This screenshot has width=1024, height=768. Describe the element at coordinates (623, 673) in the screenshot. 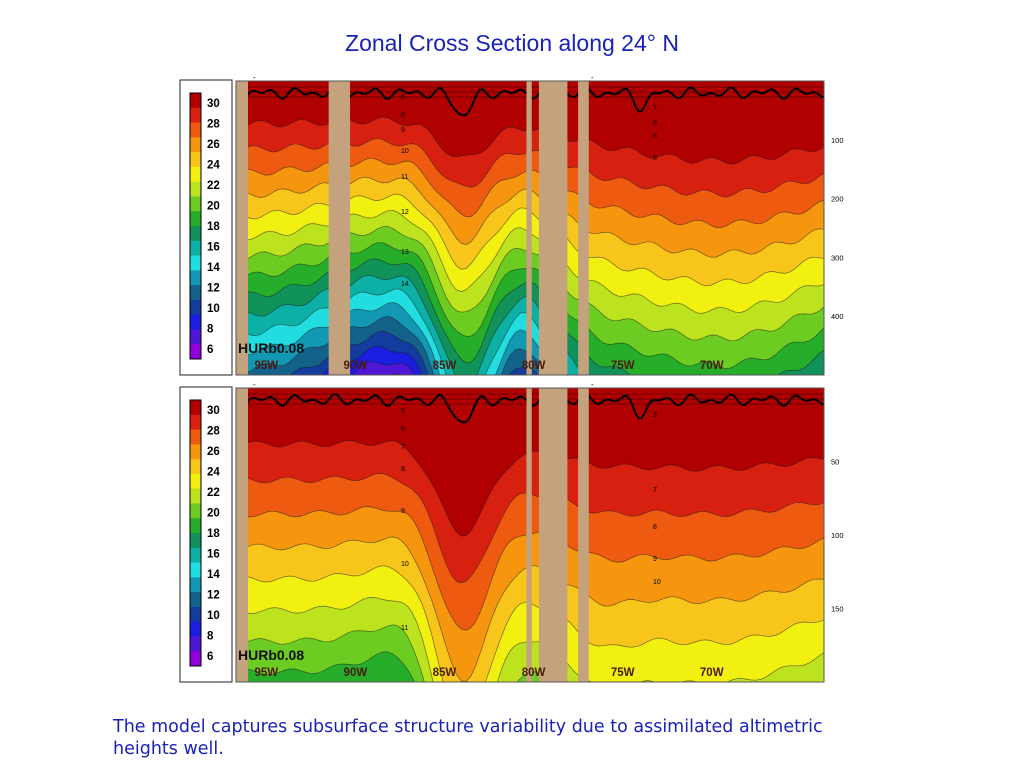

I see `x-tick-label: 75W` at that location.